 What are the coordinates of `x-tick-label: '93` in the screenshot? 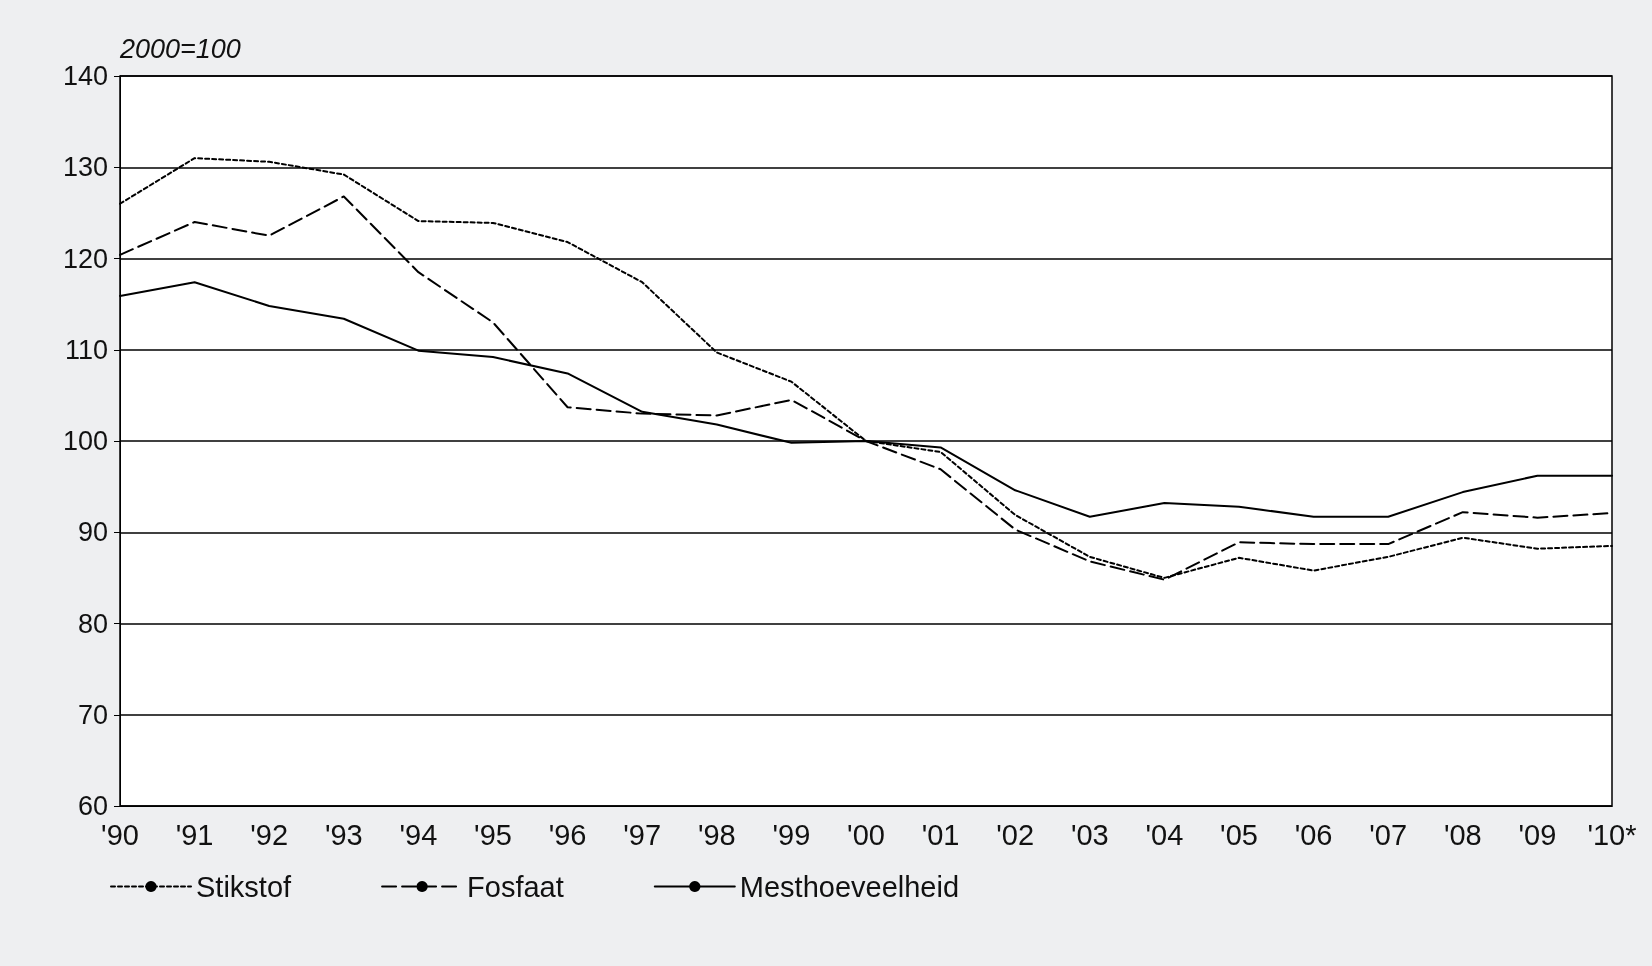 It's located at (343, 834).